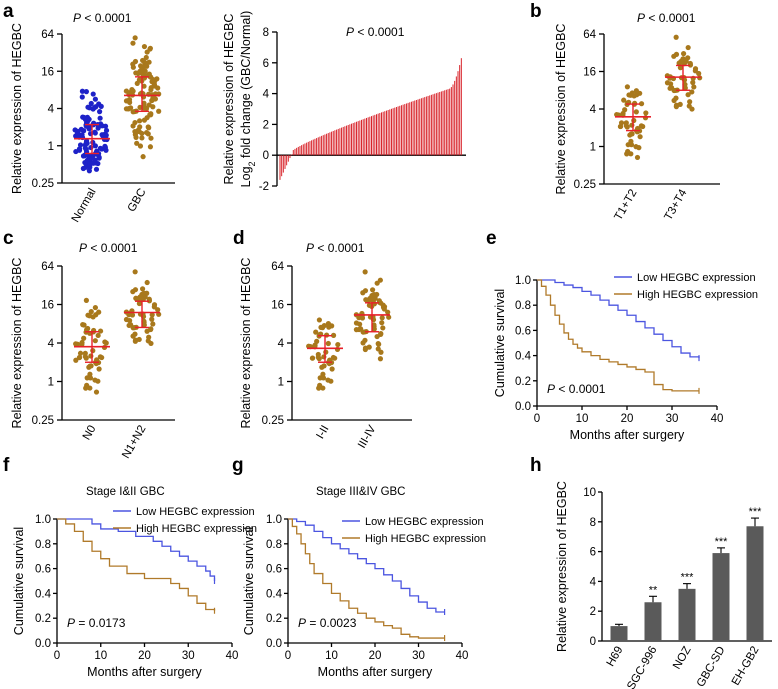 The image size is (778, 689). Describe the element at coordinates (593, 642) in the screenshot. I see `y-tick-label: 0` at that location.